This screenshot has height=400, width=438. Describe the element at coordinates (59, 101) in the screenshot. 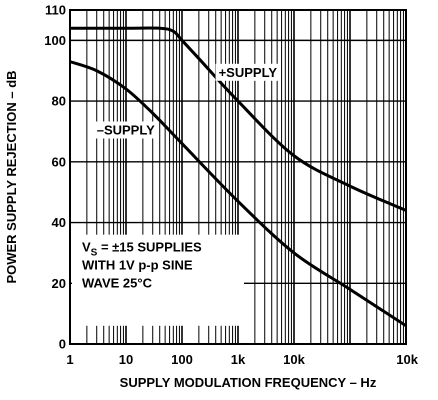

I see `y-tick-label: 80` at that location.